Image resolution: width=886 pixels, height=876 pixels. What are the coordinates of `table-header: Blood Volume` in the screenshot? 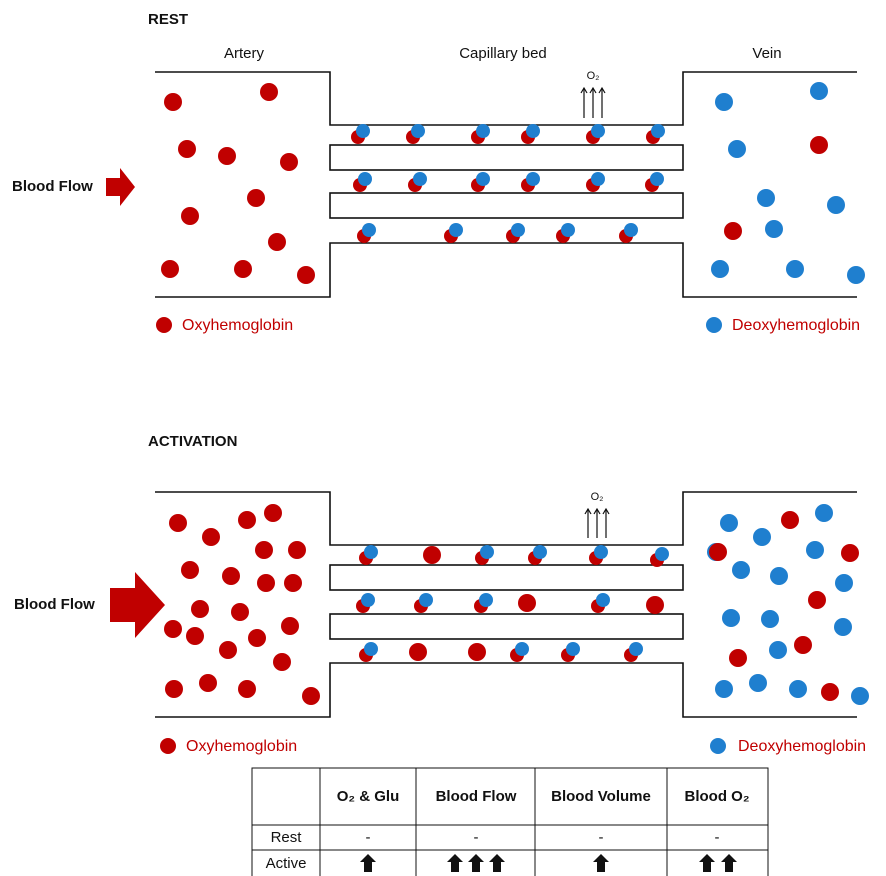 It's located at (601, 796).